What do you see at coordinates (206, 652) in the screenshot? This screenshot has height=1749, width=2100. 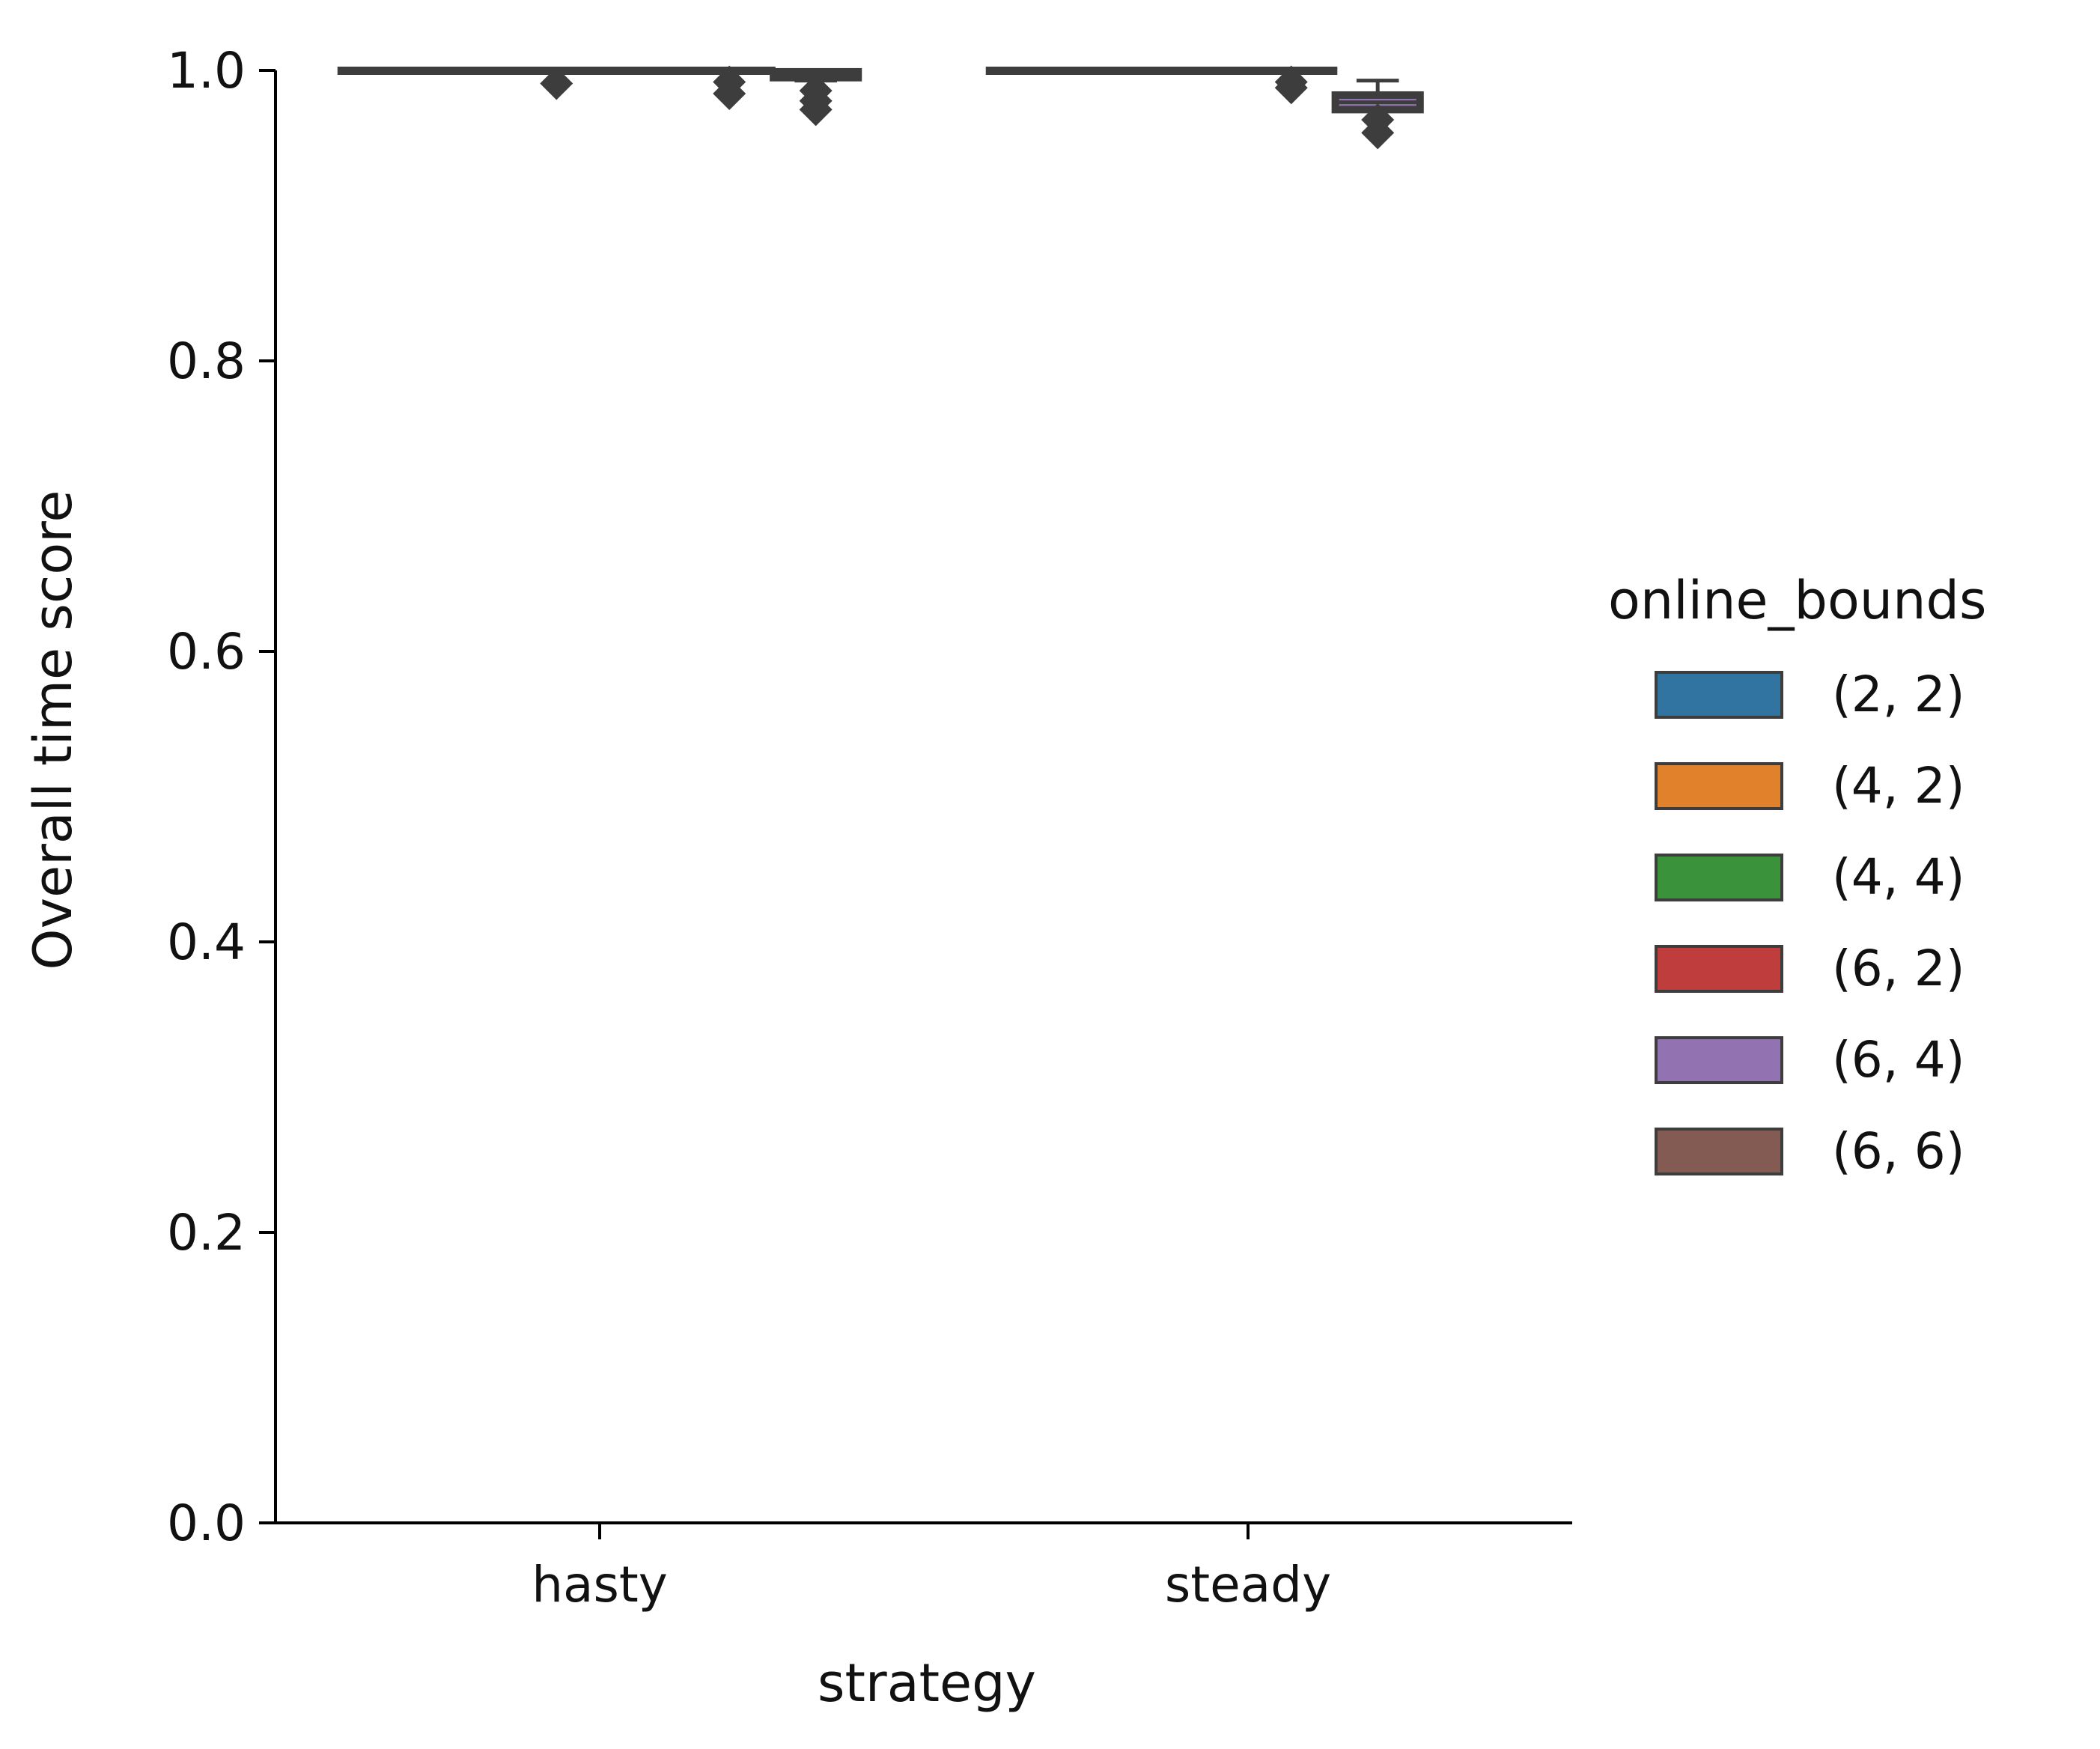 I see `y-tick-label: 0.6` at bounding box center [206, 652].